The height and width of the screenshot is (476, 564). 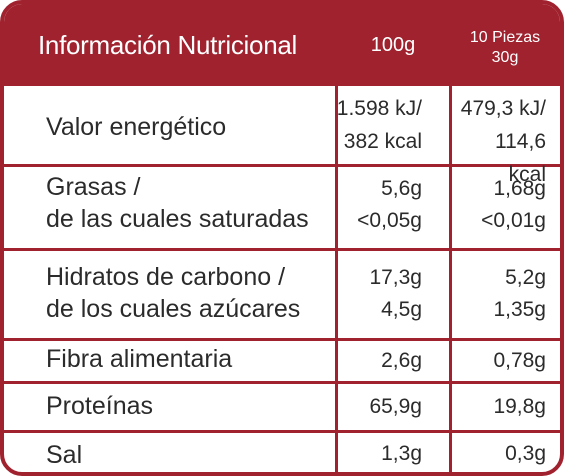 I want to click on saturated-100g: <0,05g, so click(x=389, y=220).